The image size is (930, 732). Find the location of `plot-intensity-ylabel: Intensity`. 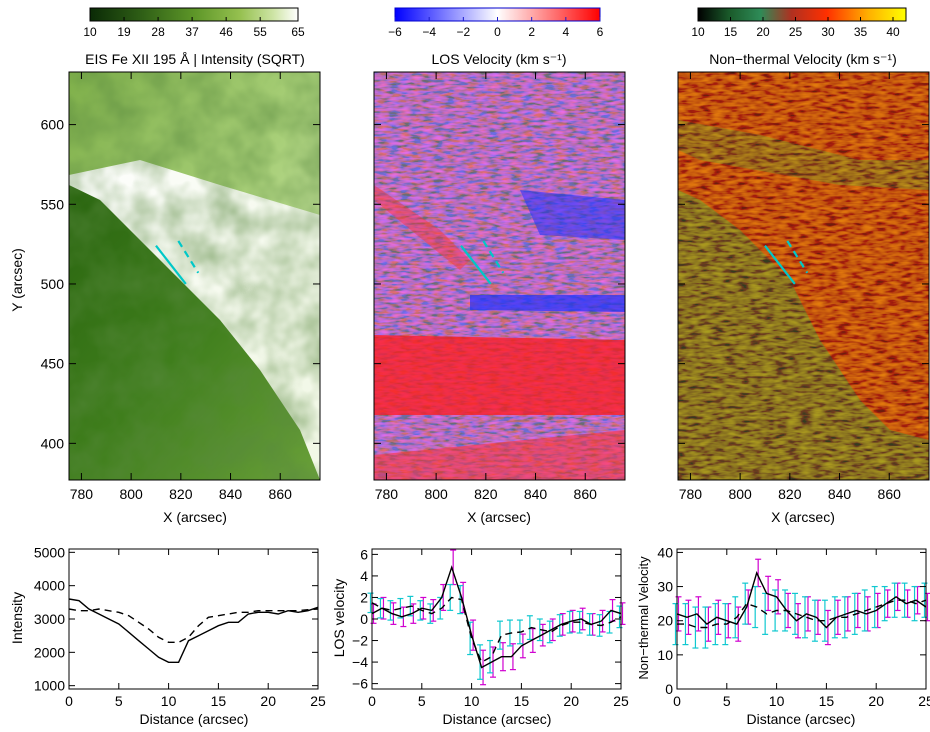

plot-intensity-ylabel: Intensity is located at coordinates (17, 618).